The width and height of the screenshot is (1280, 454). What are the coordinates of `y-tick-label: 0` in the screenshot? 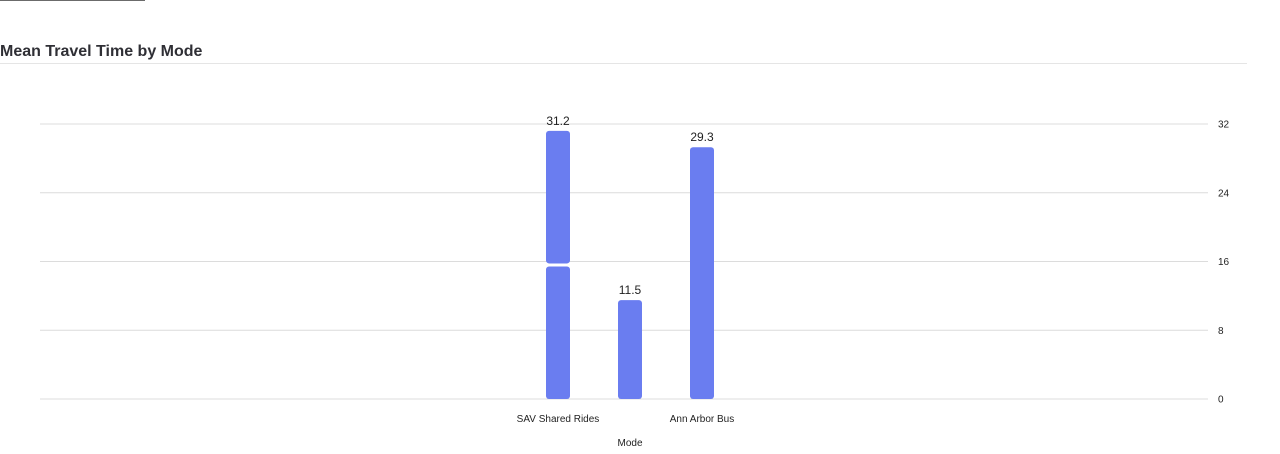 It's located at (1221, 400).